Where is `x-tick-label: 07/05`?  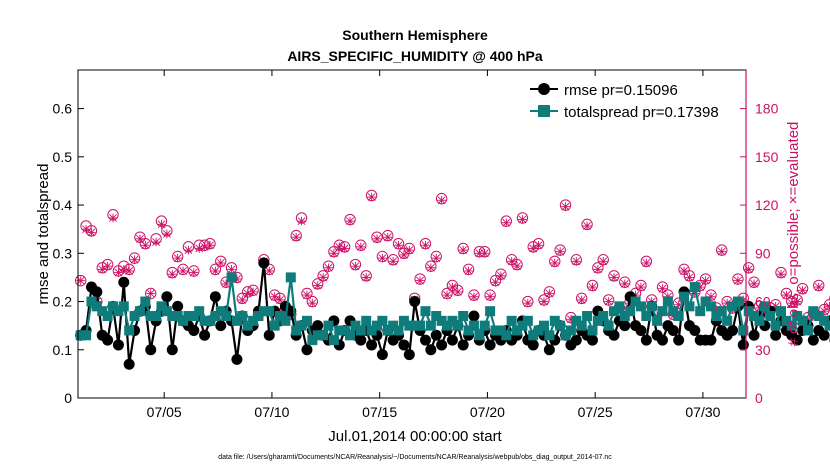 x-tick-label: 07/05 is located at coordinates (164, 412).